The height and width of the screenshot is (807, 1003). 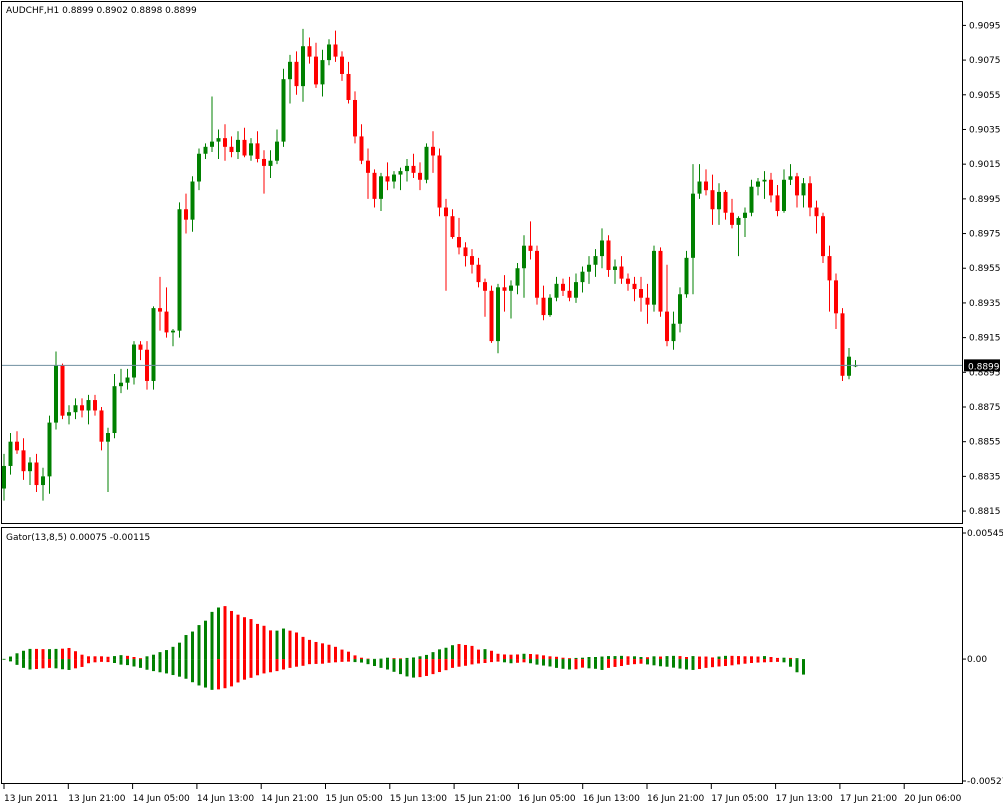 I want to click on price-tick-label: 0.9055, so click(x=985, y=96).